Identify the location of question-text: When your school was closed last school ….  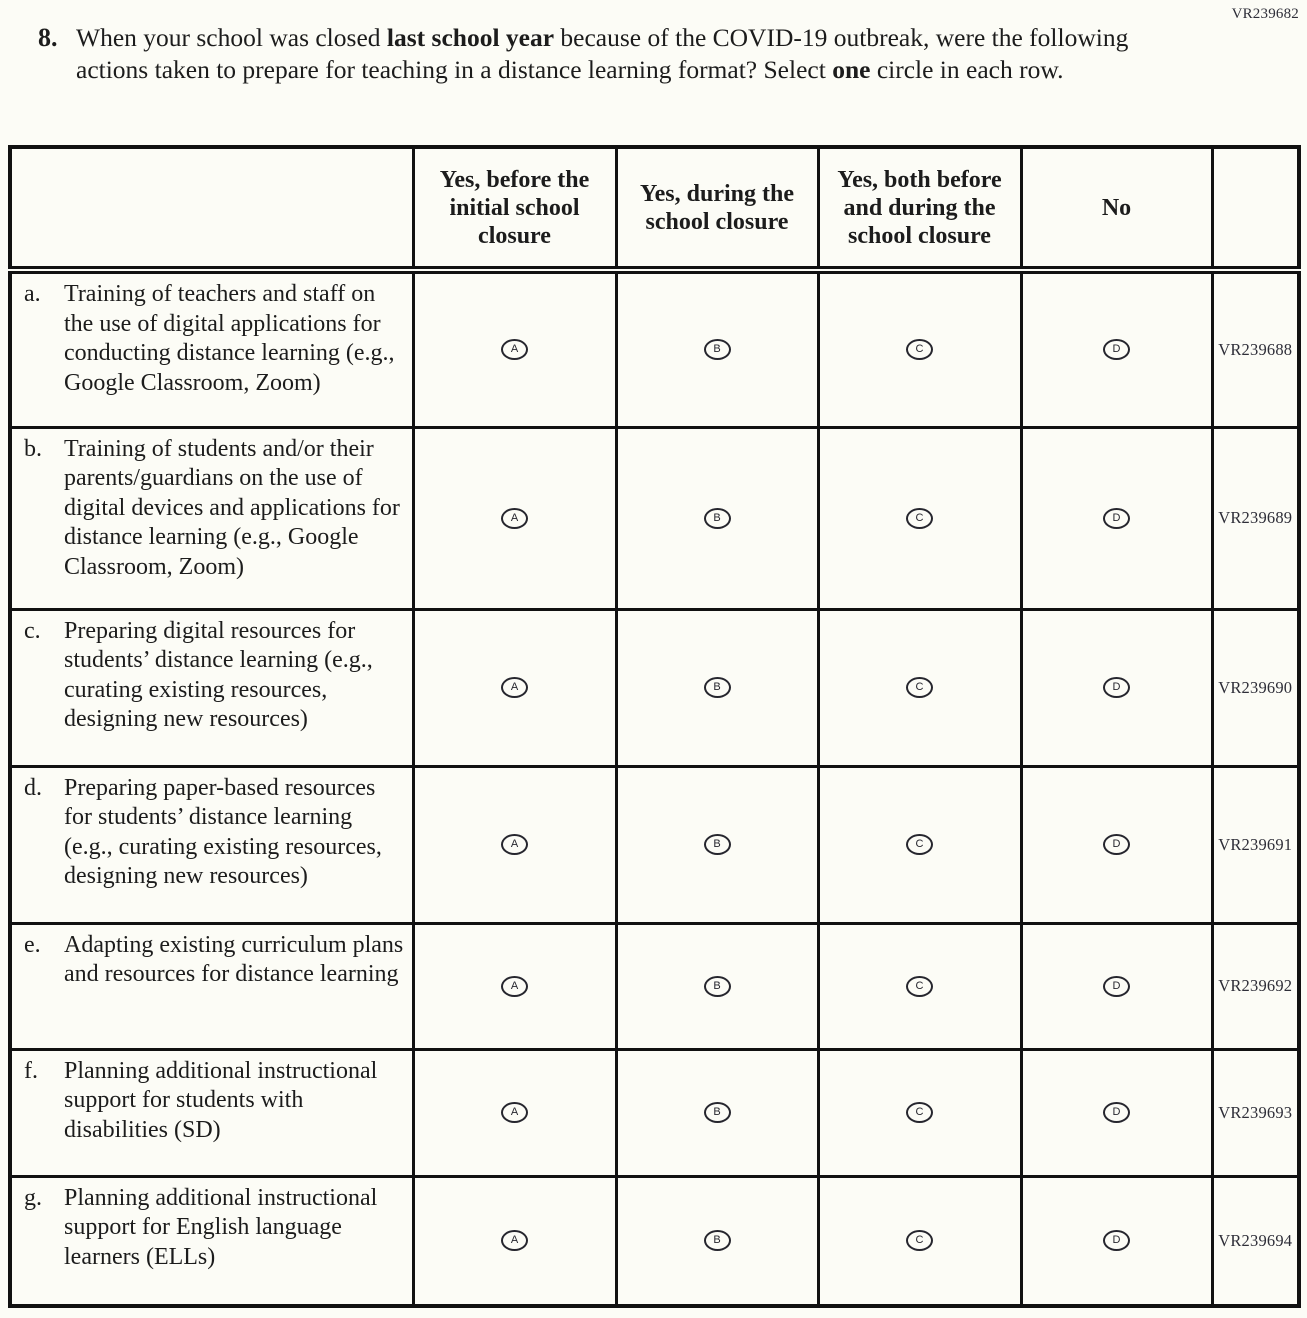
(641, 54).